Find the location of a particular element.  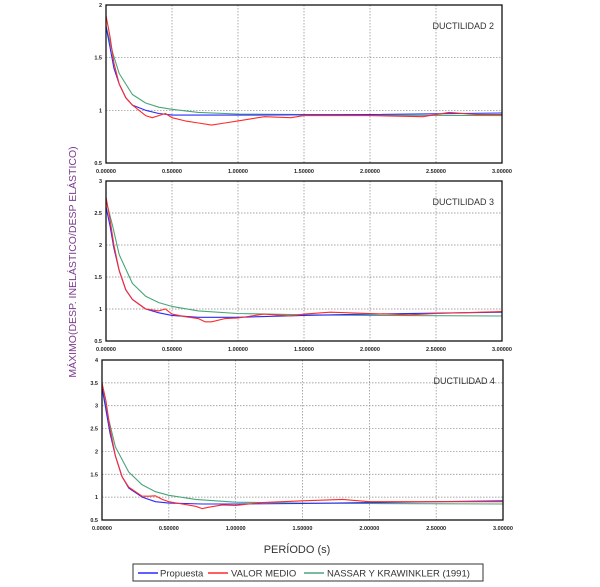

panel-title: DUCTILIDAD 2 is located at coordinates (463, 26).